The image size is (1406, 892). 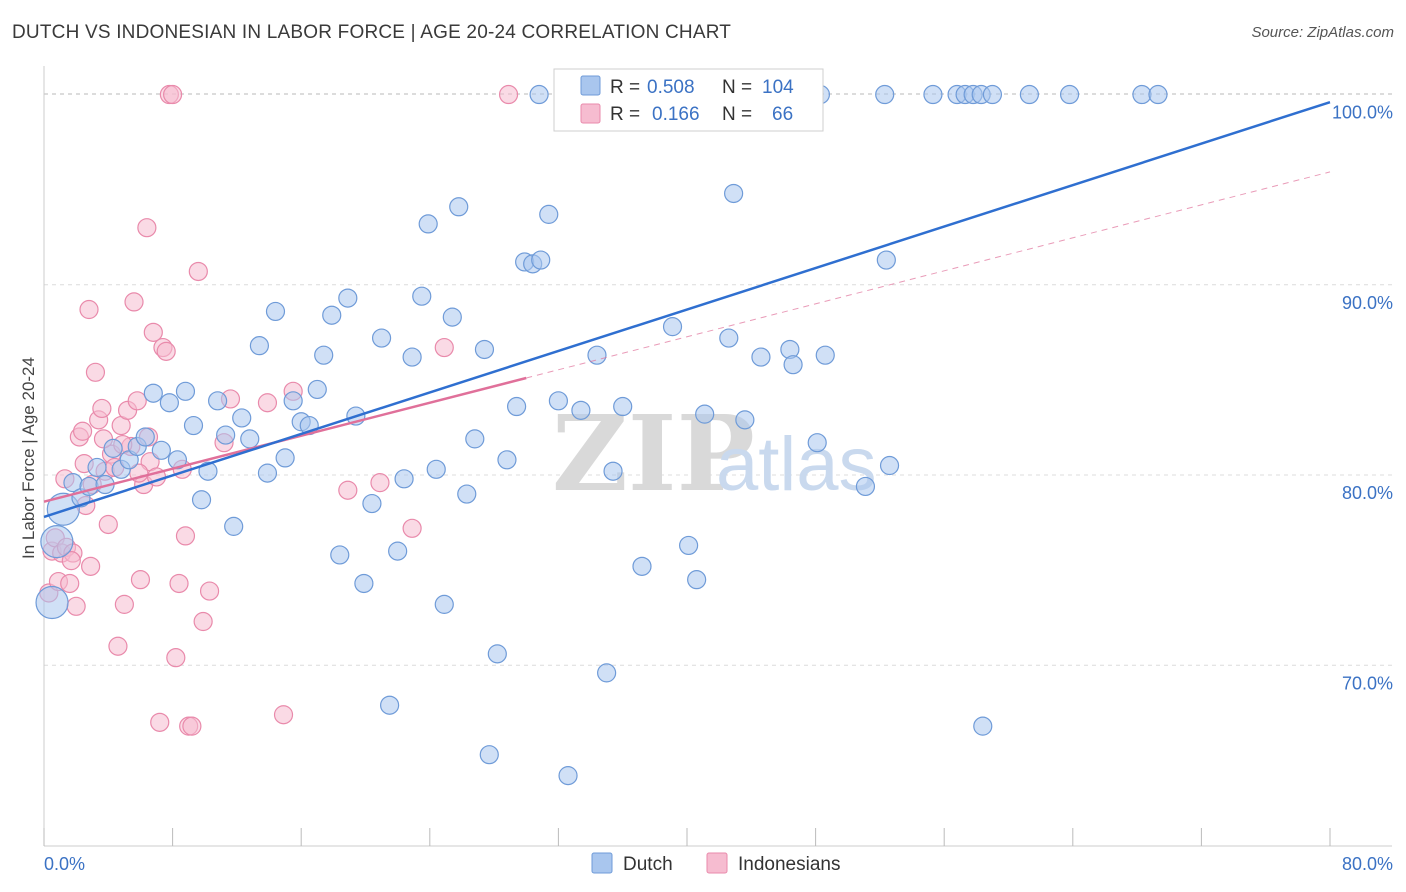 I want to click on series-legend: Dutch Indonesians, so click(x=715, y=863).